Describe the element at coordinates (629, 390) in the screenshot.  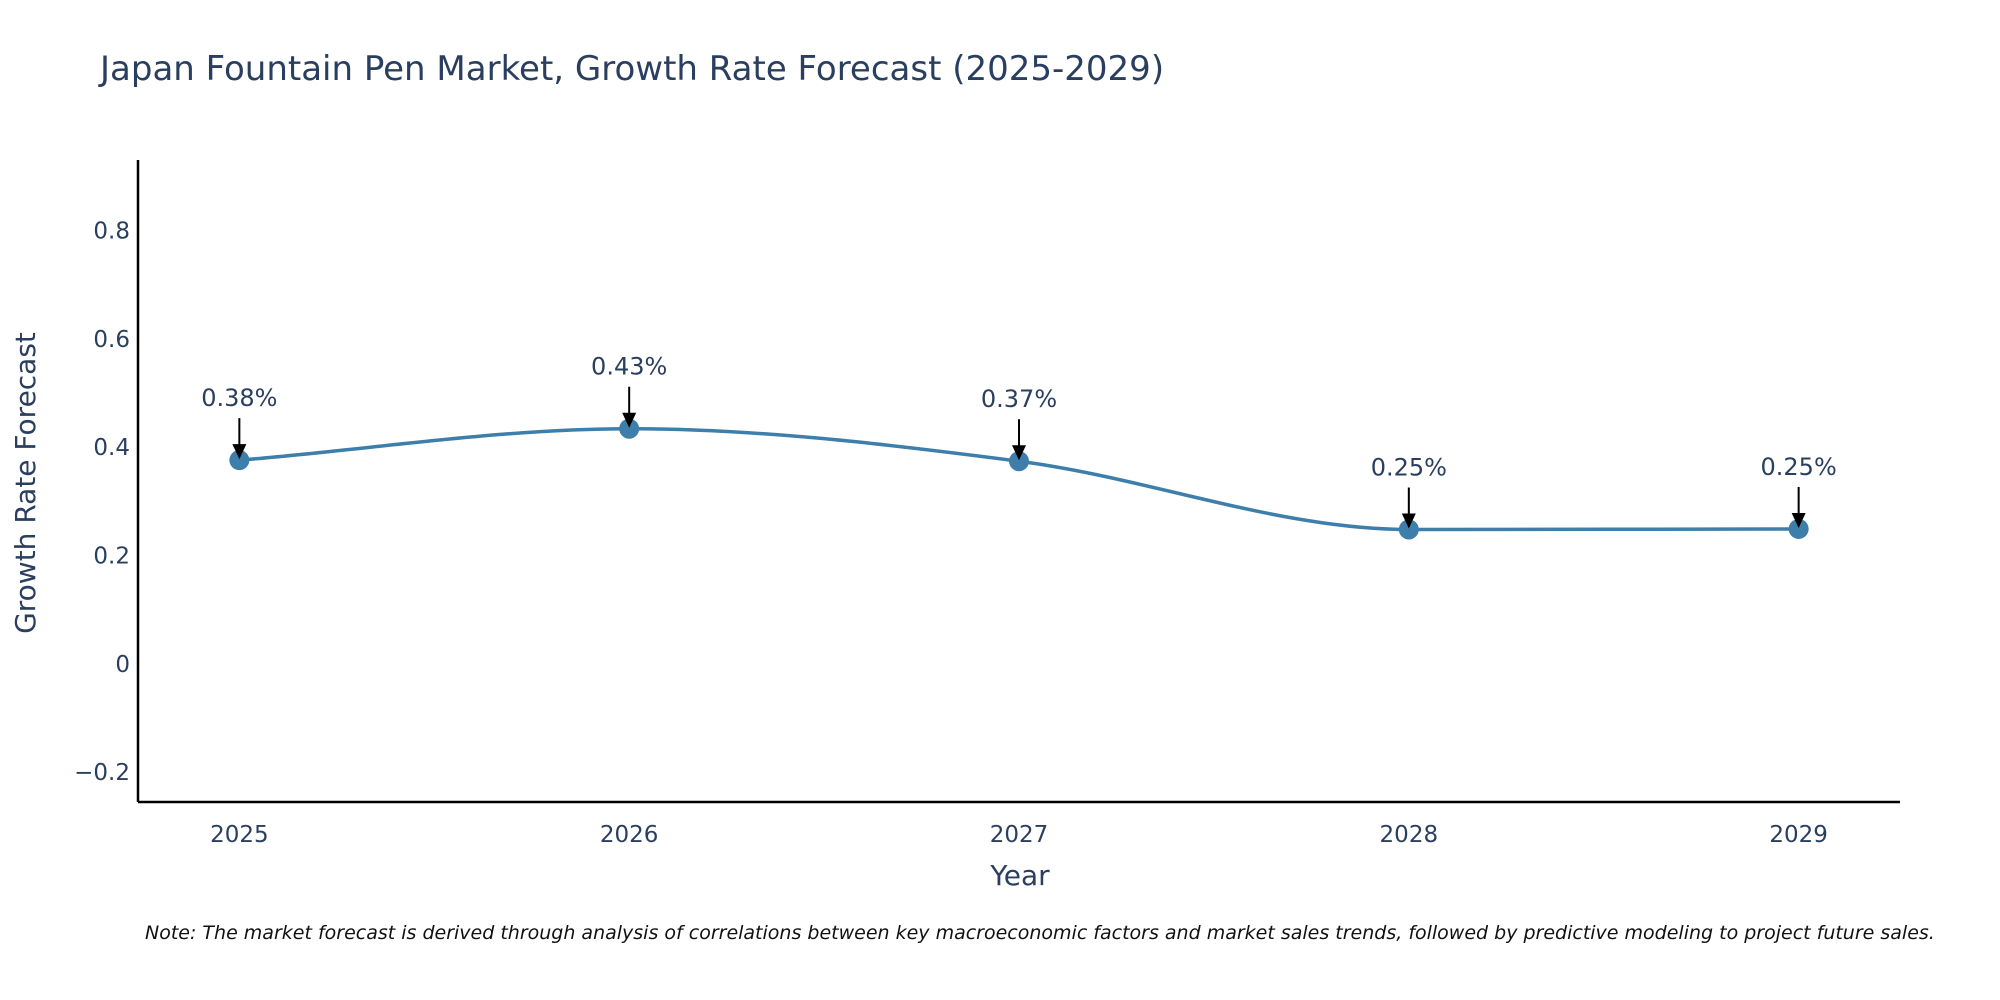
I see `data-annotation: 0.43%` at that location.